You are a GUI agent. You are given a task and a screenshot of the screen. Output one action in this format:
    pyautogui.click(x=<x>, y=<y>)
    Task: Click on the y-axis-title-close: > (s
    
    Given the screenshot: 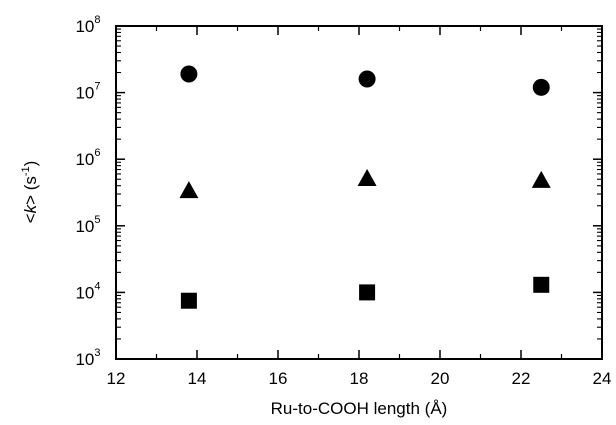 What is the action you would take?
    pyautogui.click(x=30, y=190)
    